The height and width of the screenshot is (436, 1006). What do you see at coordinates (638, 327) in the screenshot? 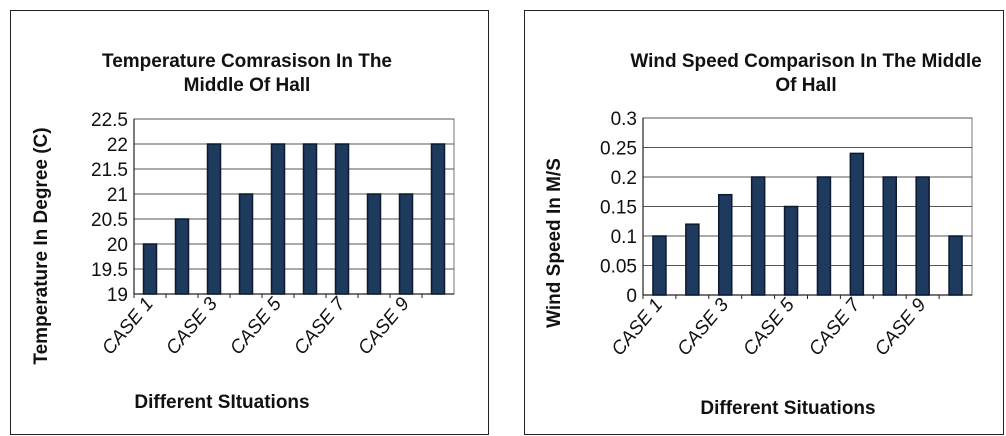
I see `x-tick-label: CASE 1` at bounding box center [638, 327].